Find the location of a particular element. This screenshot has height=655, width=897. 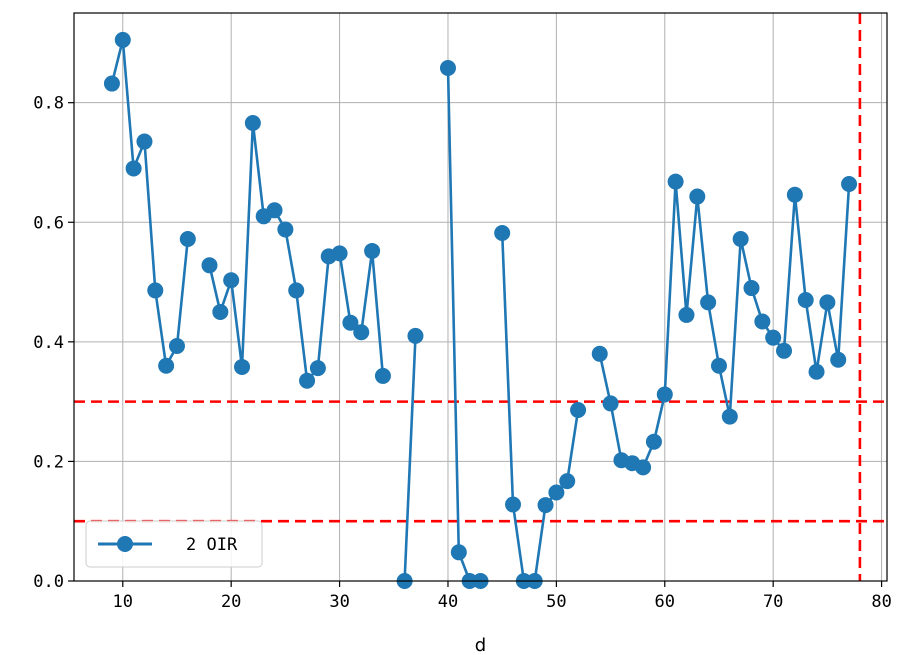

x-tick-label: 20 is located at coordinates (231, 602).